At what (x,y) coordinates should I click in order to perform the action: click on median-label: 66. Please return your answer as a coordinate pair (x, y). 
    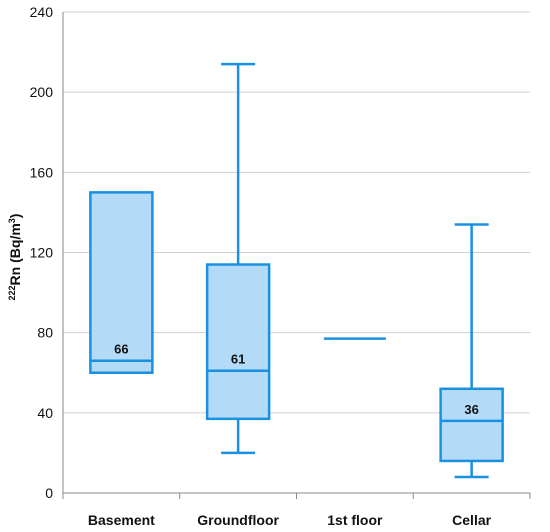
    Looking at the image, I should click on (121, 349).